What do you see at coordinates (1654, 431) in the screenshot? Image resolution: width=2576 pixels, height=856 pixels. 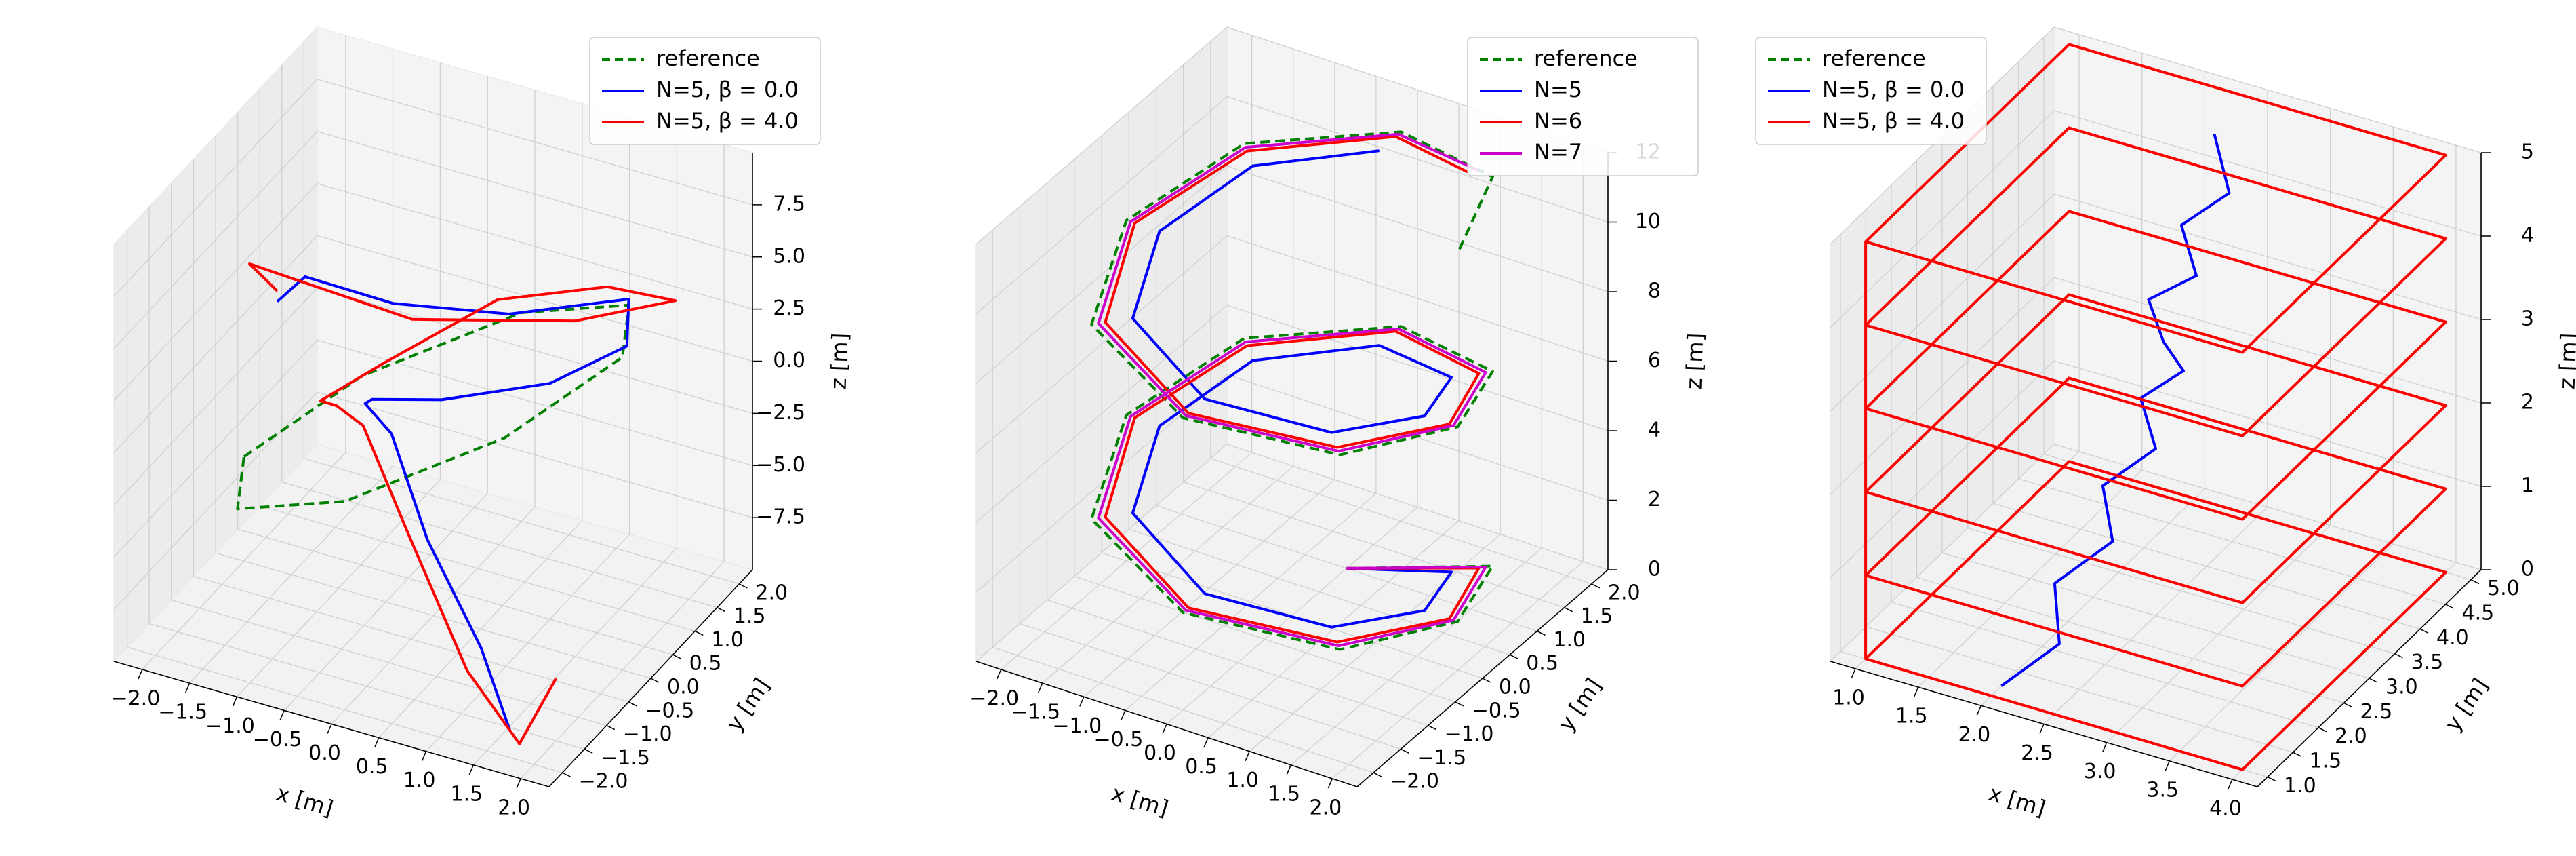 I see `z-tick-label: 4` at bounding box center [1654, 431].